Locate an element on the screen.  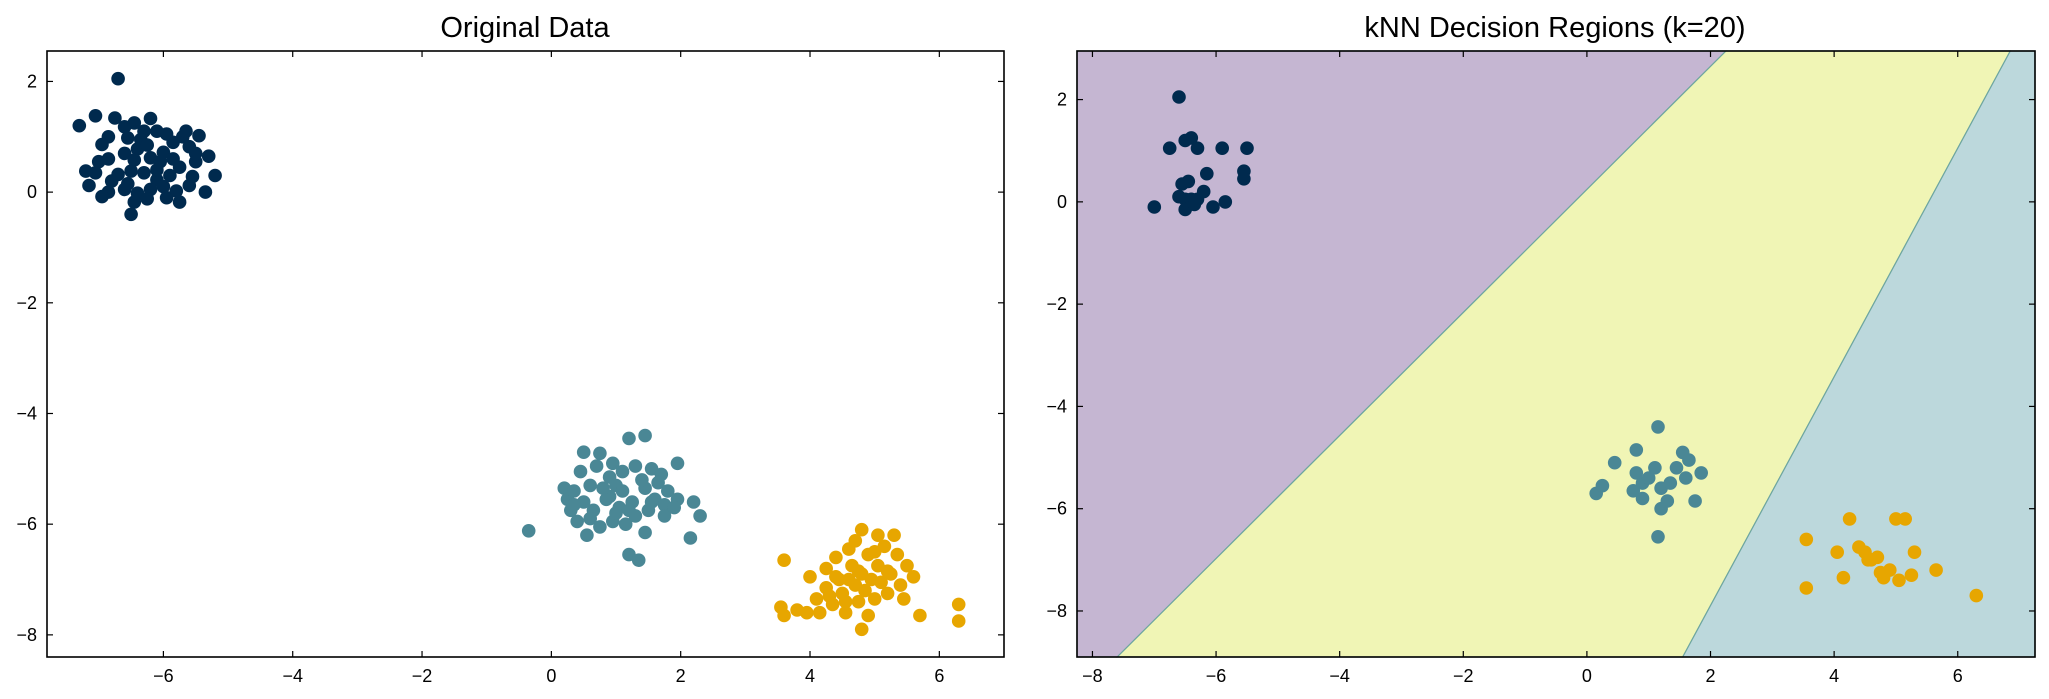
x-tick-label: −2 is located at coordinates (422, 676).